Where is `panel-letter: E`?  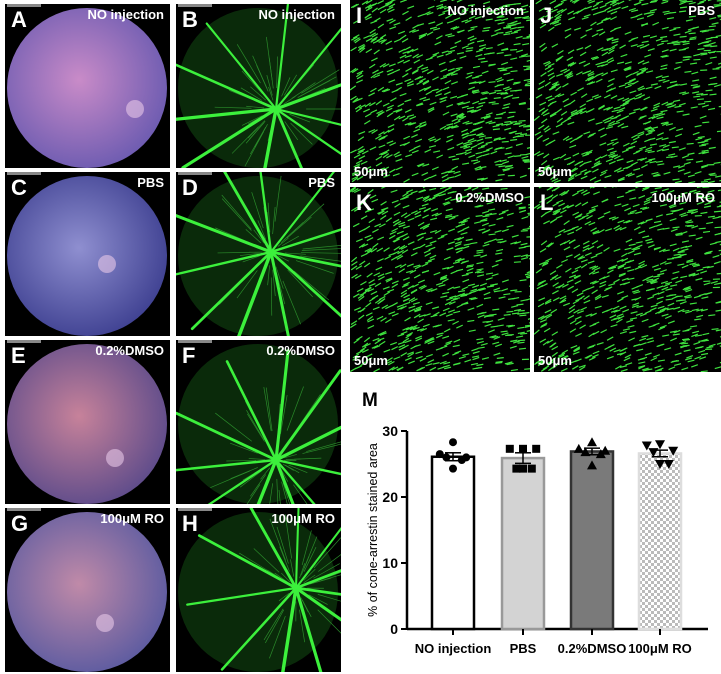
panel-letter: E is located at coordinates (18, 355).